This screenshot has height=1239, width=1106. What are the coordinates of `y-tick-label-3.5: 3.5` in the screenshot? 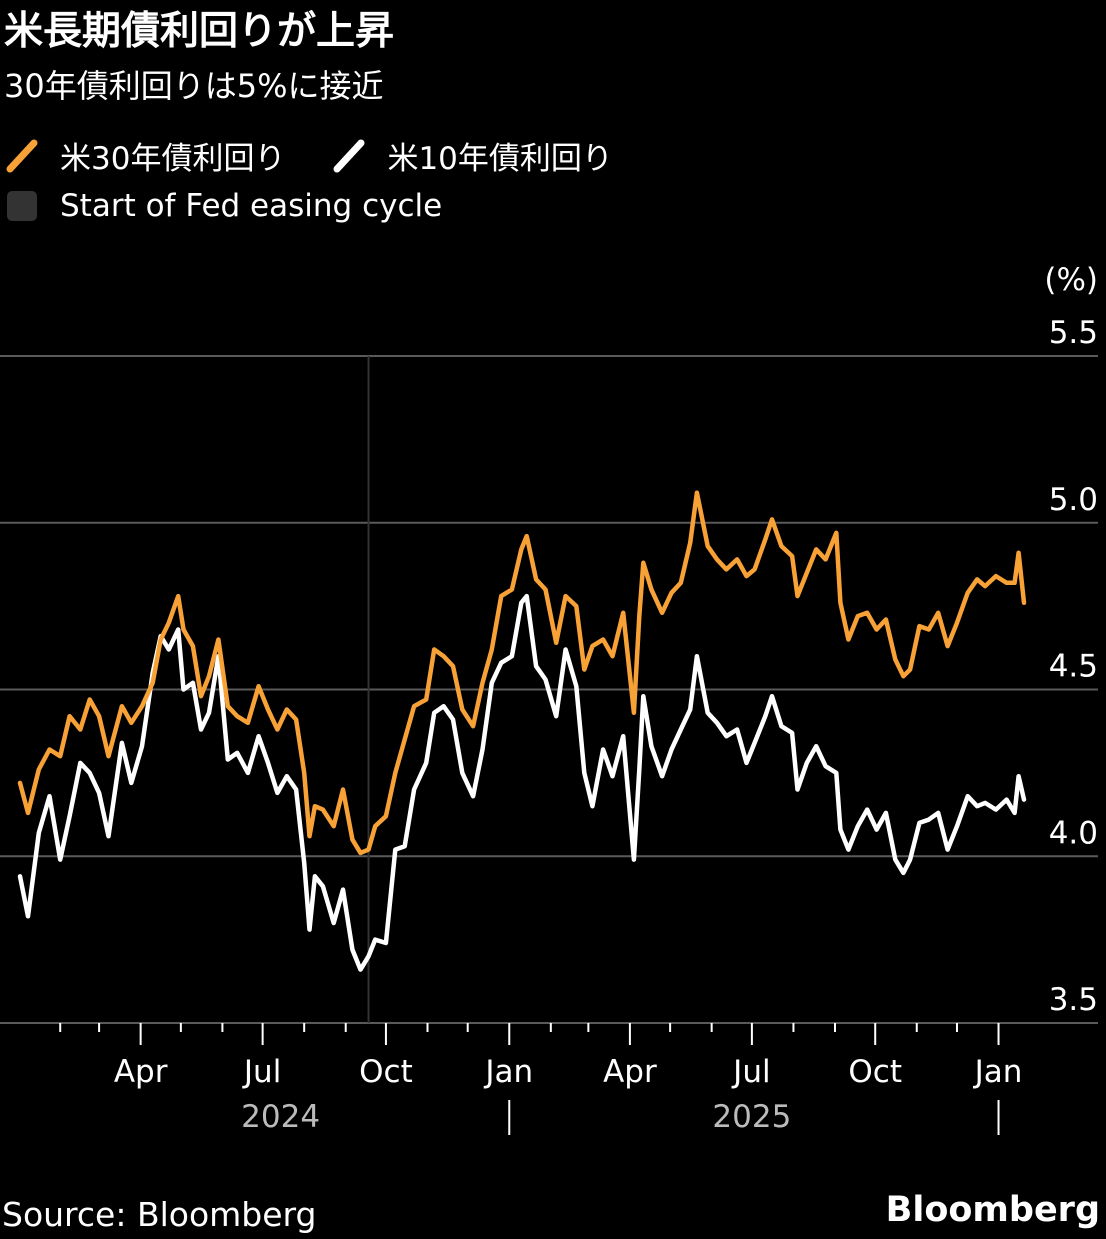 It's located at (1073, 1000).